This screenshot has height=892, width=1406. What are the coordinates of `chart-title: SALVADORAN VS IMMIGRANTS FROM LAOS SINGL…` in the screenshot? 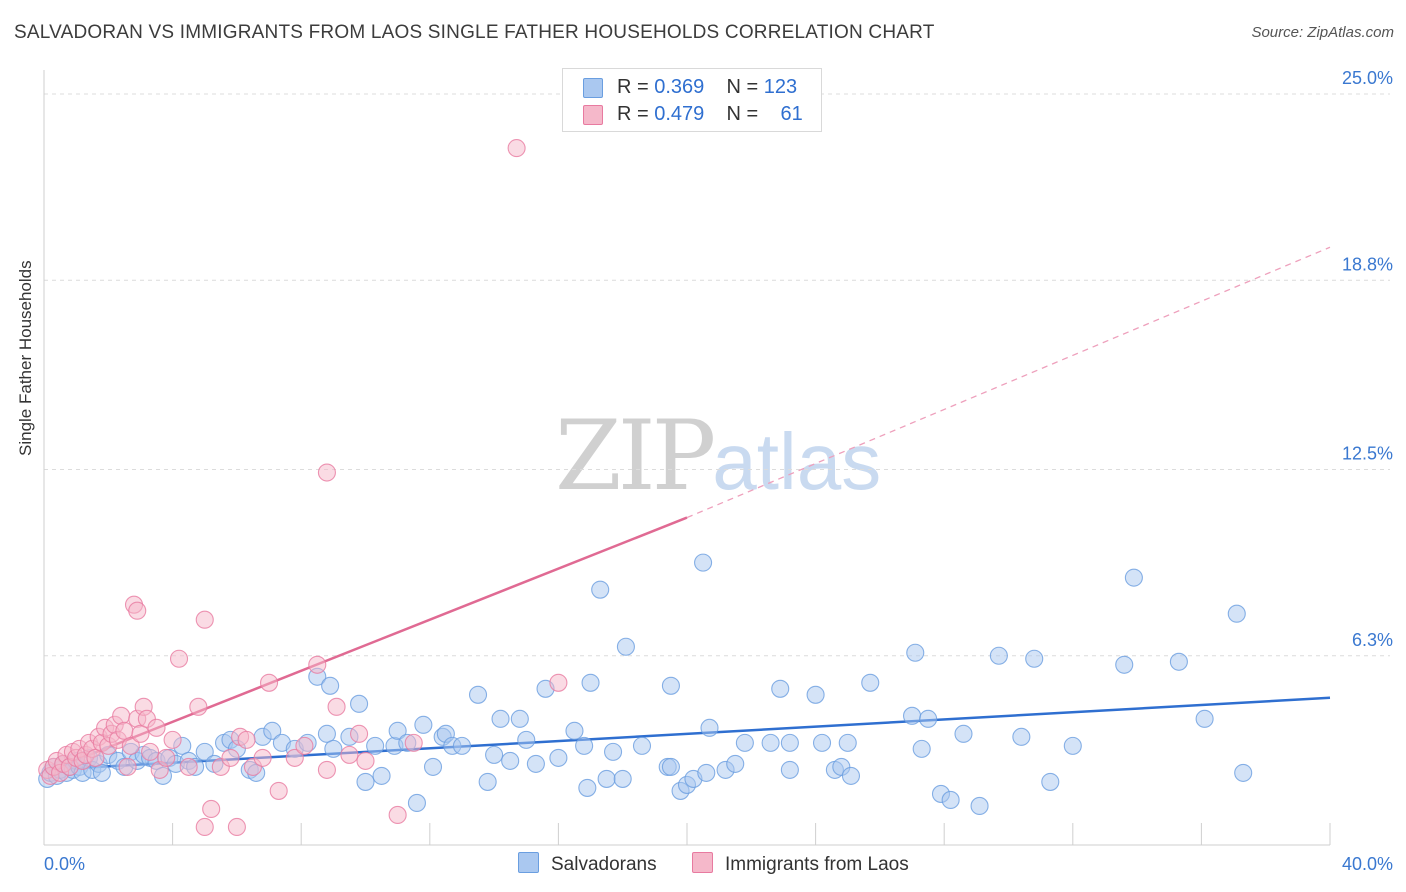 It's located at (474, 32).